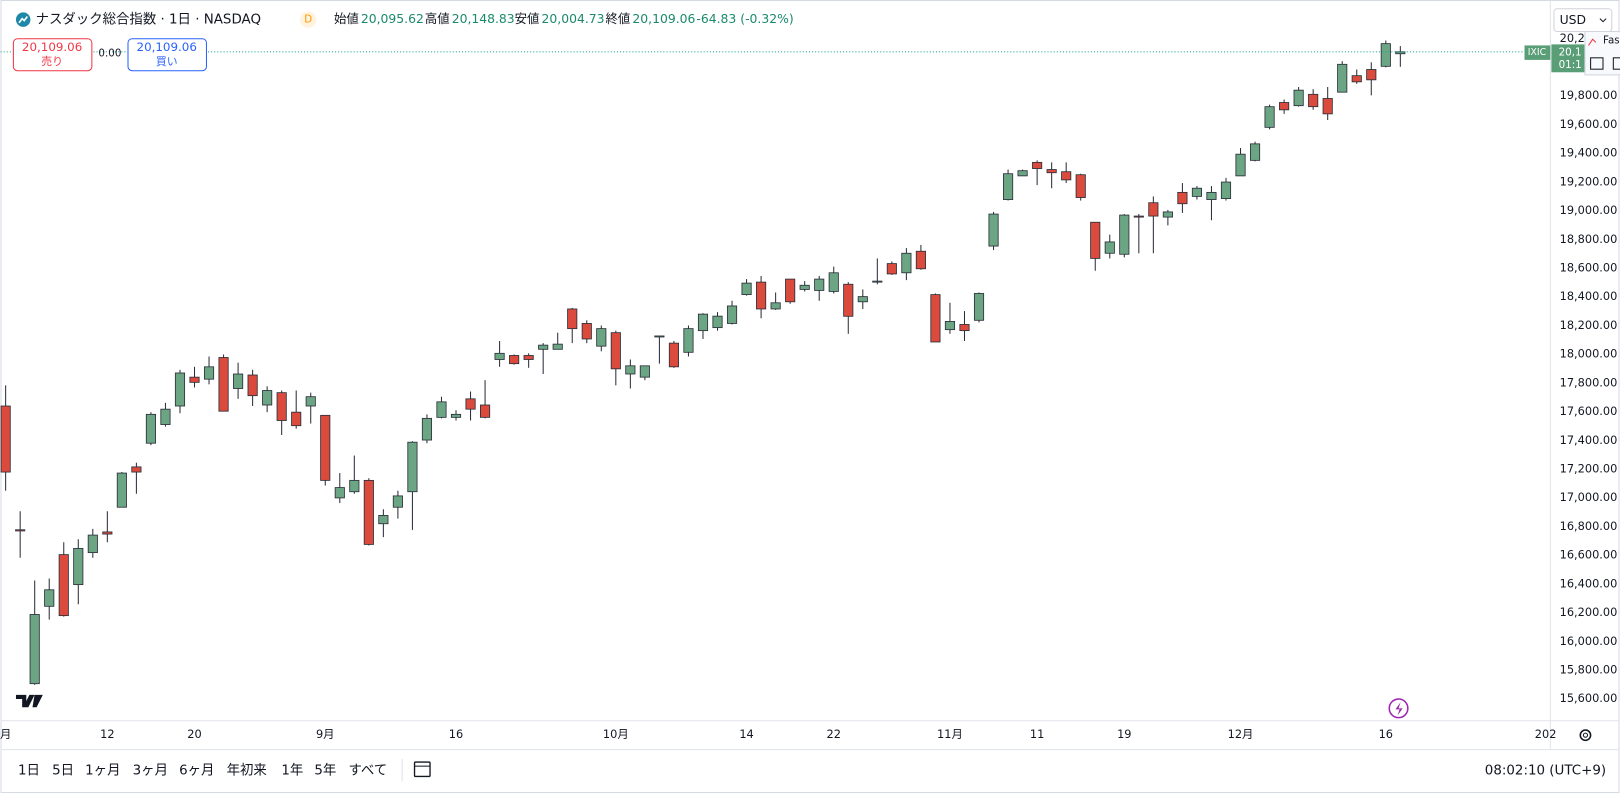  What do you see at coordinates (148, 20) in the screenshot?
I see `symbol-title: ナスダック総合指数 · 1日 · NASDAQ` at bounding box center [148, 20].